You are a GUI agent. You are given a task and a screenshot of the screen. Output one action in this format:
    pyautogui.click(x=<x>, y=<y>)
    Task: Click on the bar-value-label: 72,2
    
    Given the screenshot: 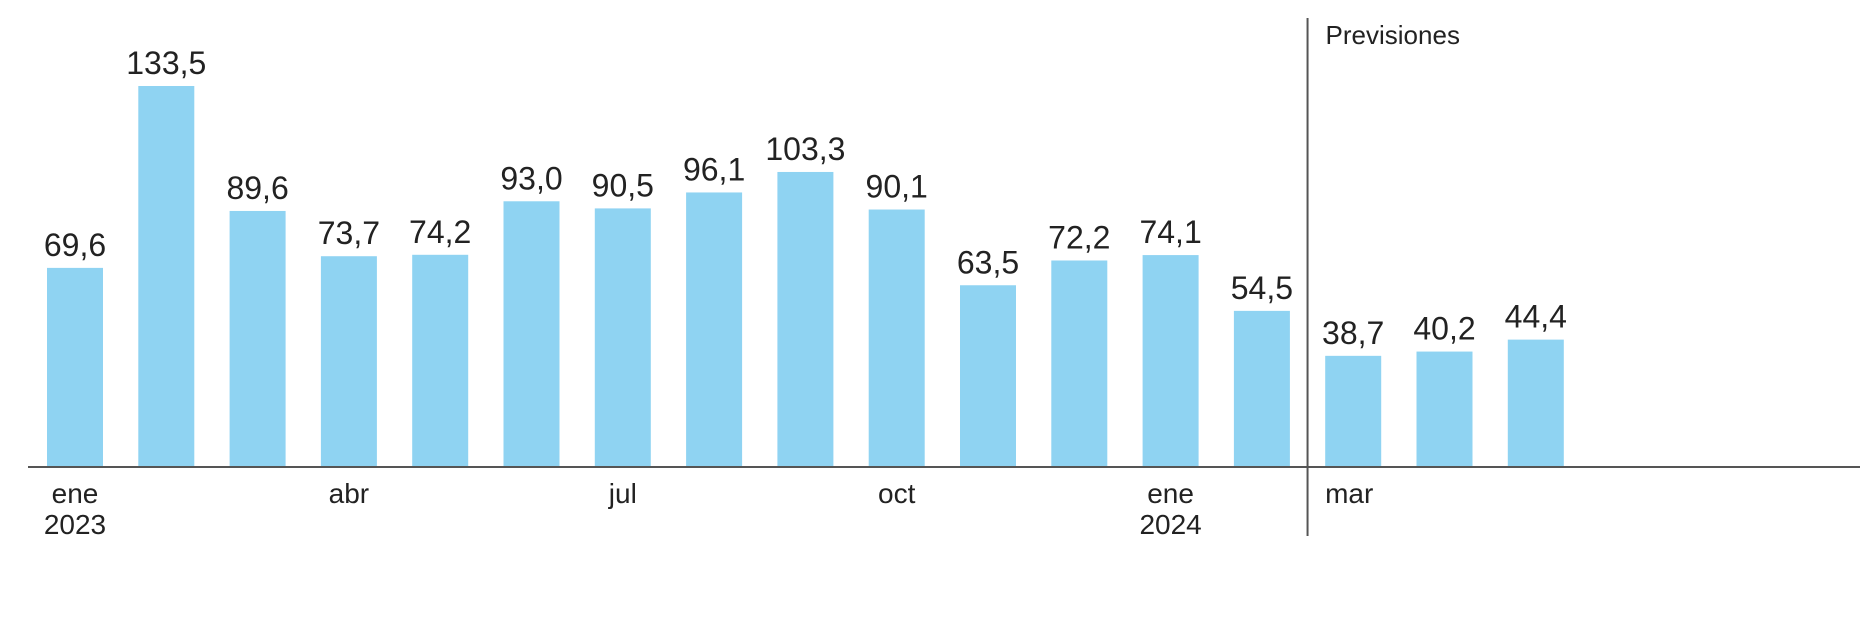 What is the action you would take?
    pyautogui.click(x=1079, y=237)
    